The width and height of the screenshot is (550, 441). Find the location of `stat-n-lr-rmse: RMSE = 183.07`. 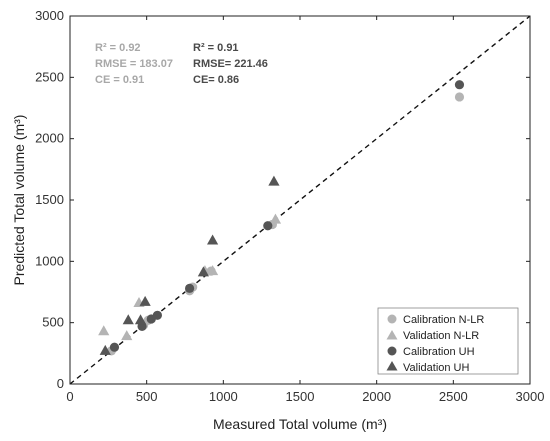

stat-n-lr-rmse: RMSE = 183.07 is located at coordinates (134, 64).